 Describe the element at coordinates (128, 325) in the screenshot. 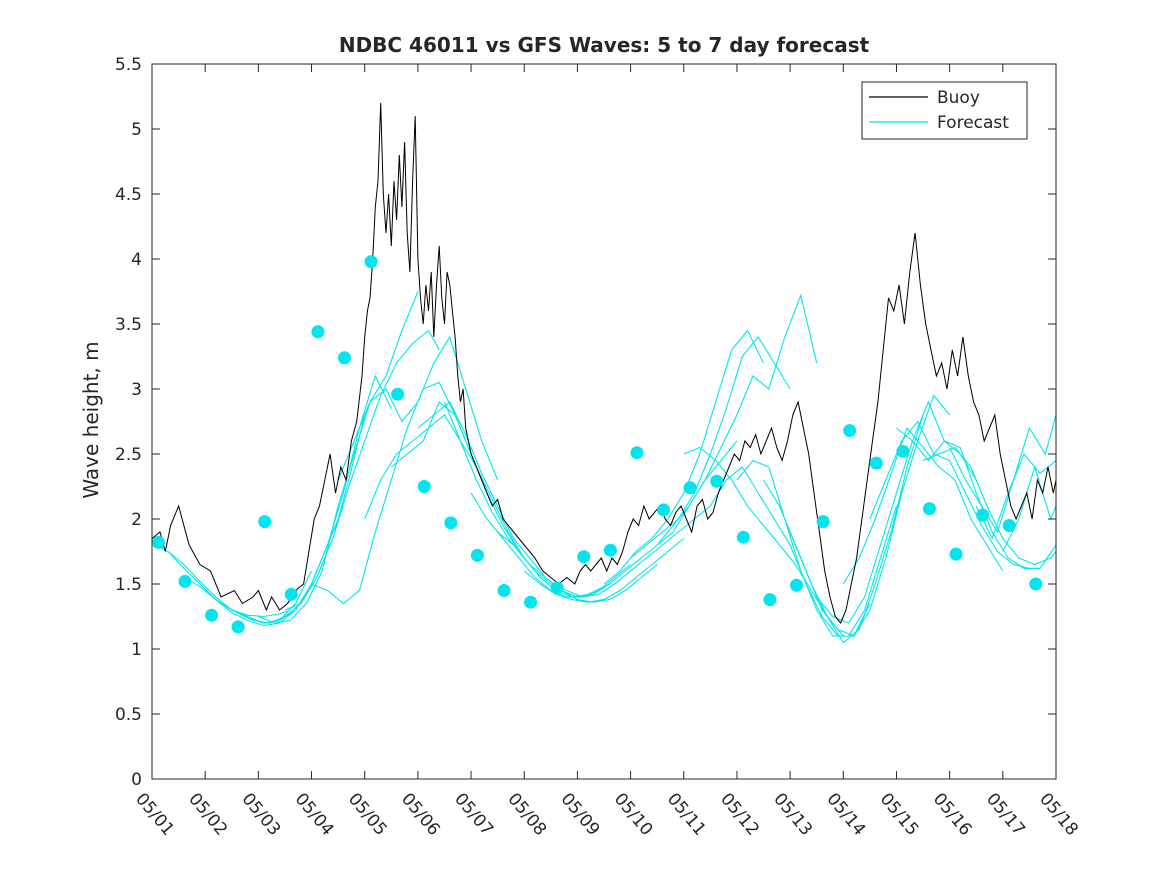

I see `y-tick-label: 3.5` at that location.